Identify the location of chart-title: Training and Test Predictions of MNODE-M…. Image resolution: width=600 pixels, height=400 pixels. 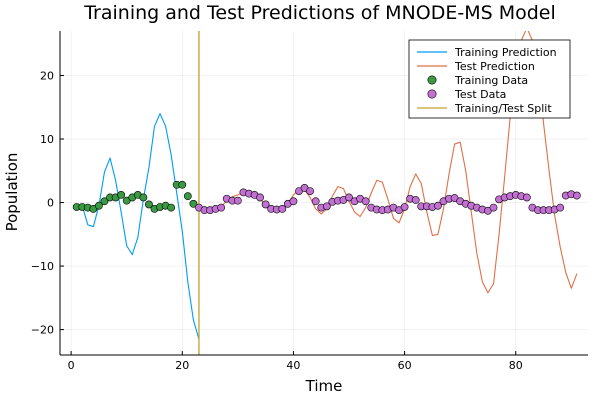
(319, 13).